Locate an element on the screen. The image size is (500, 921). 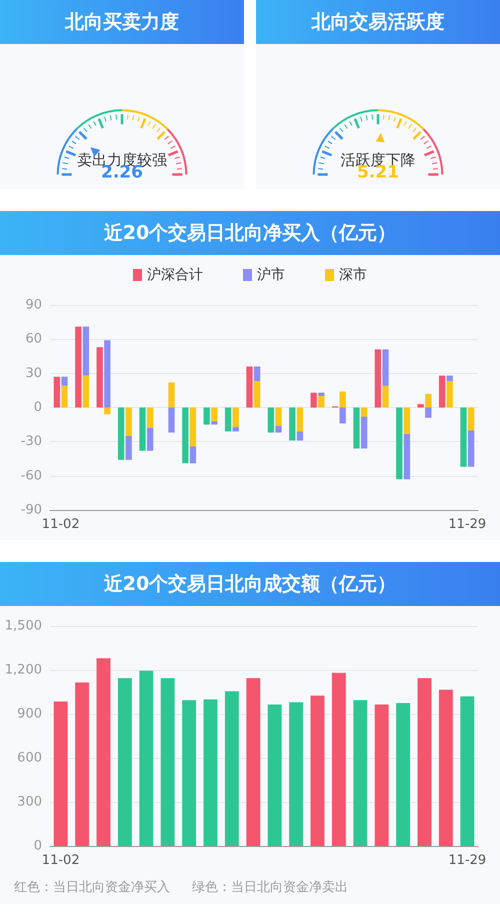
y-tick-label: 90 is located at coordinates (33, 305).